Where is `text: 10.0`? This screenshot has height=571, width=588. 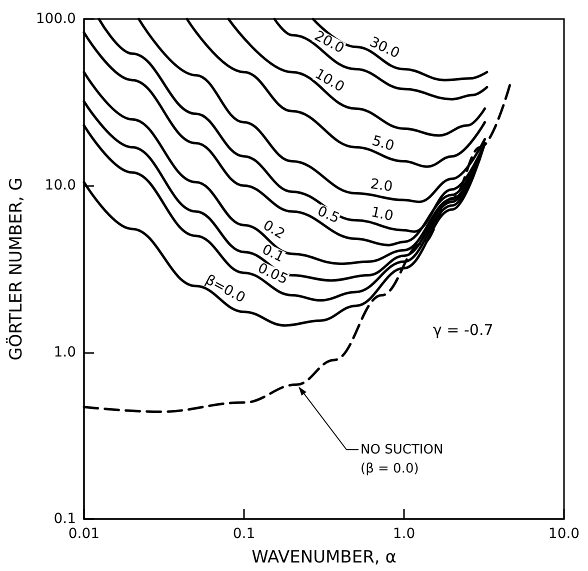
text: 10.0 is located at coordinates (329, 81).